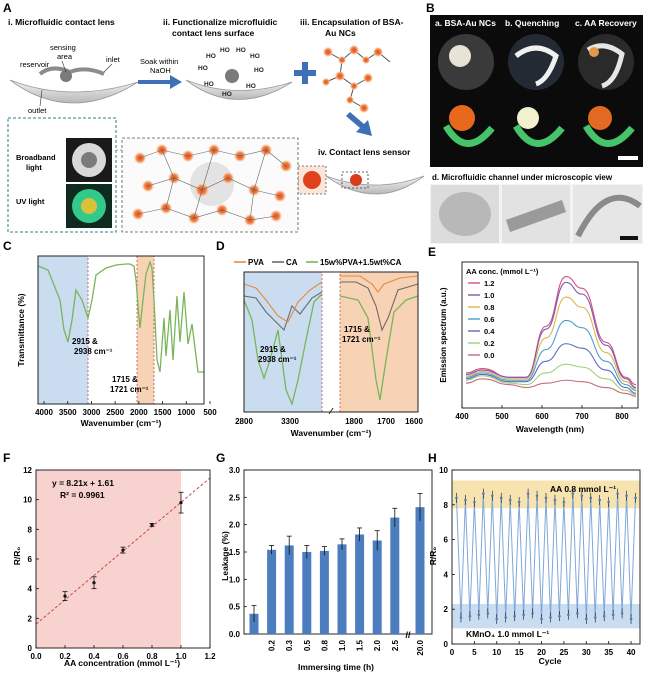 This screenshot has height=676, width=650. Describe the element at coordinates (120, 316) in the screenshot. I see `ftir-spectrum` at that location.